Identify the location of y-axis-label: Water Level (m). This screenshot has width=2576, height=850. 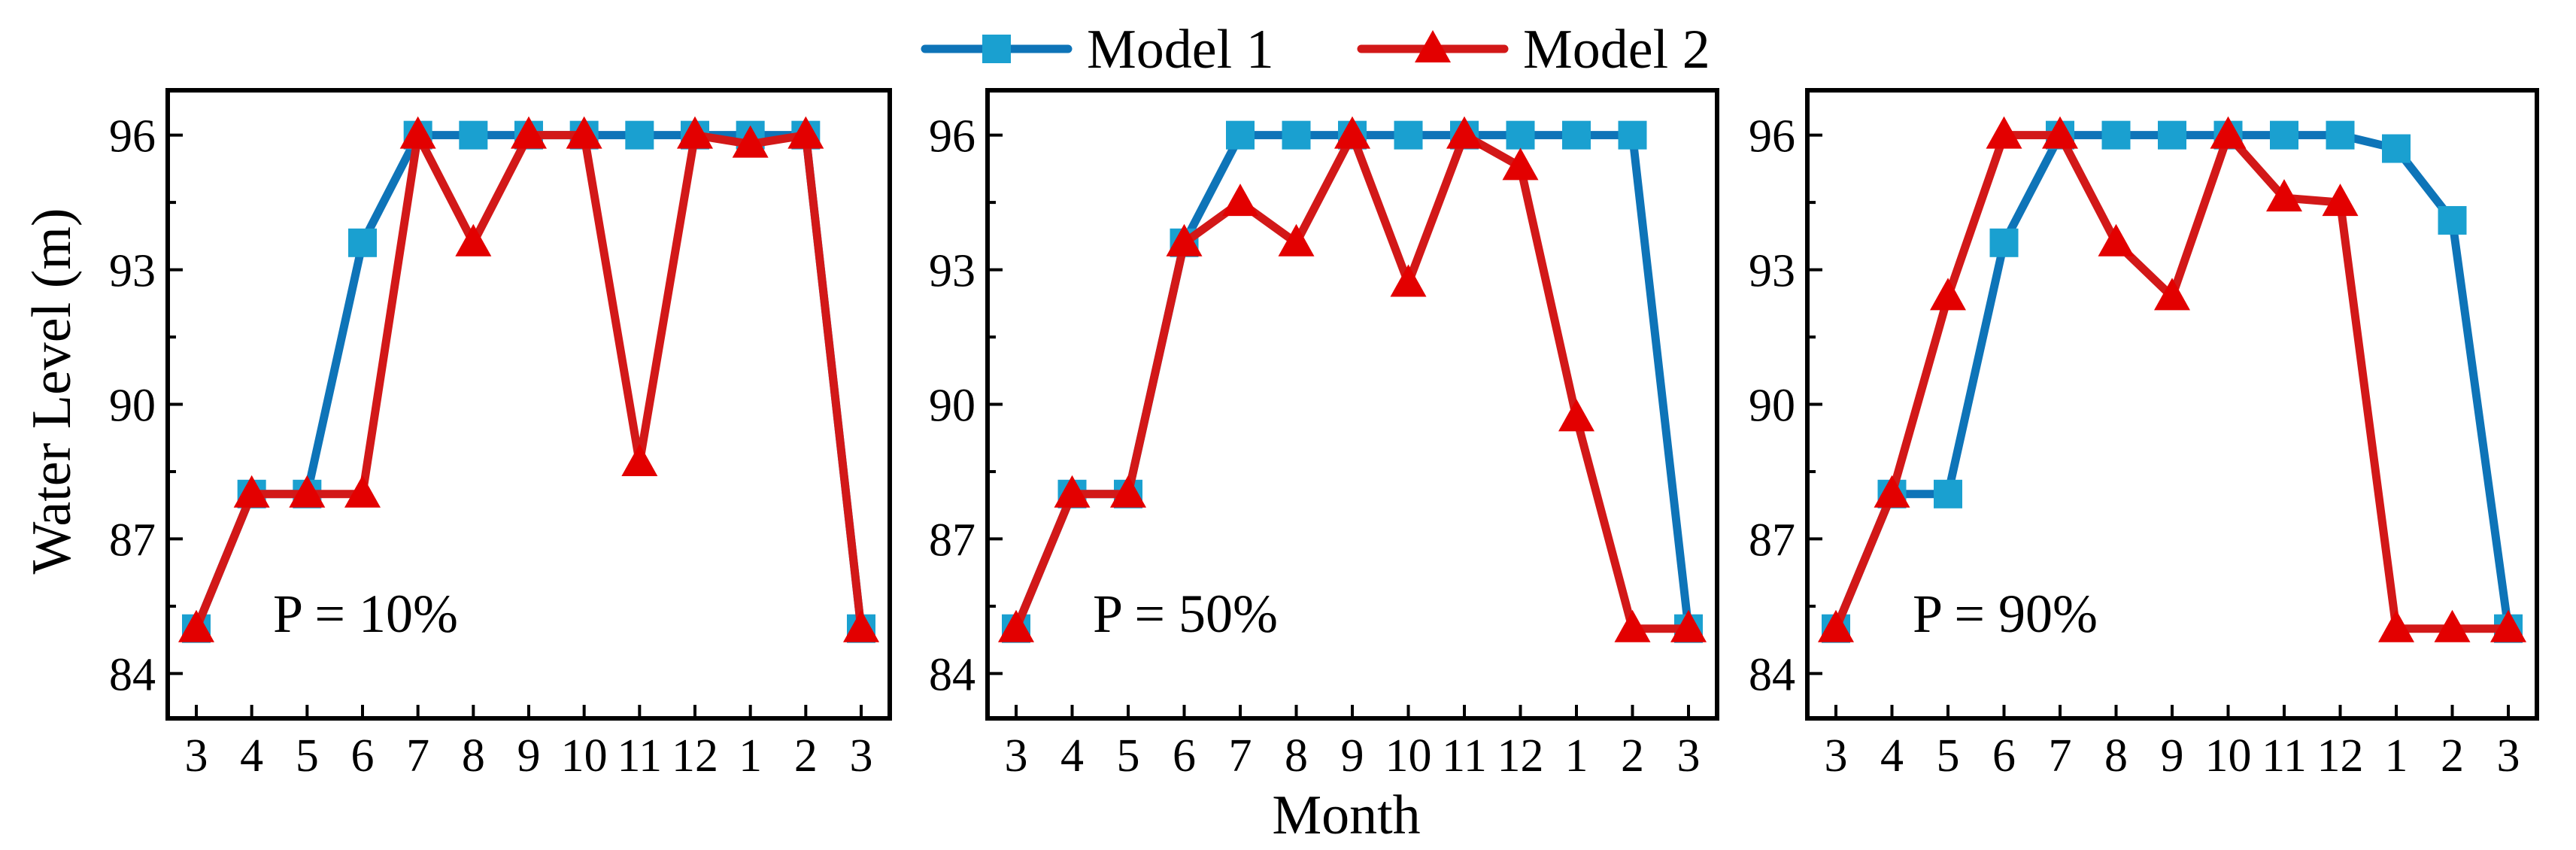
(52, 391).